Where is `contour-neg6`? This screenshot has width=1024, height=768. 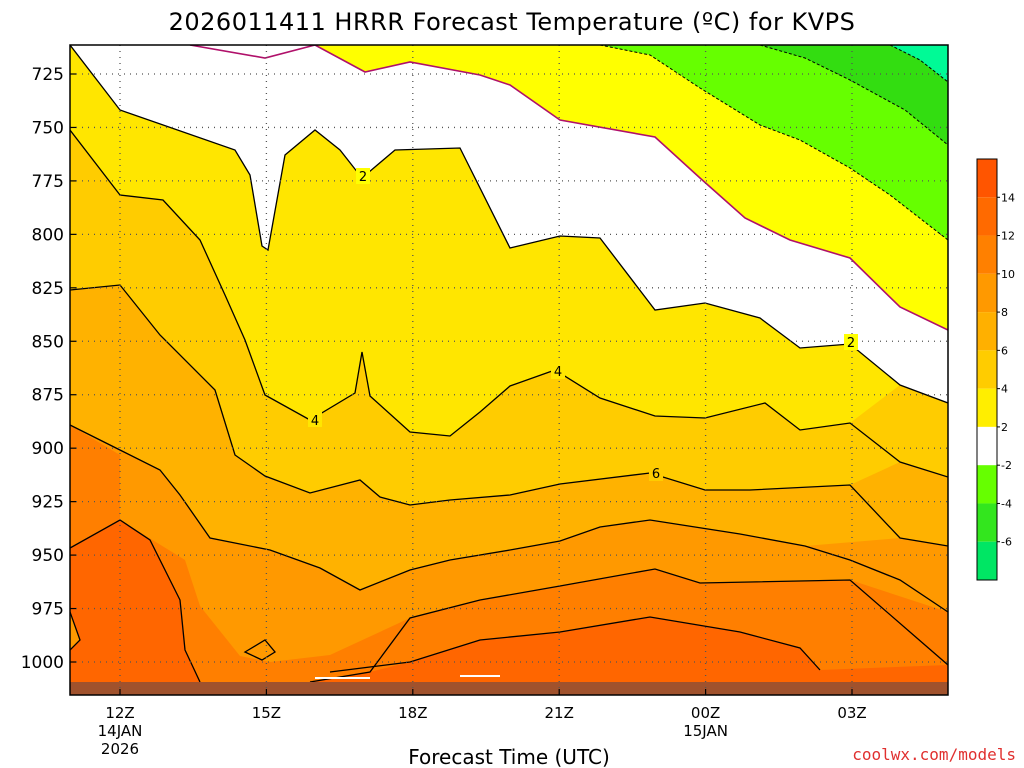
contour-neg6 is located at coordinates (918, 64).